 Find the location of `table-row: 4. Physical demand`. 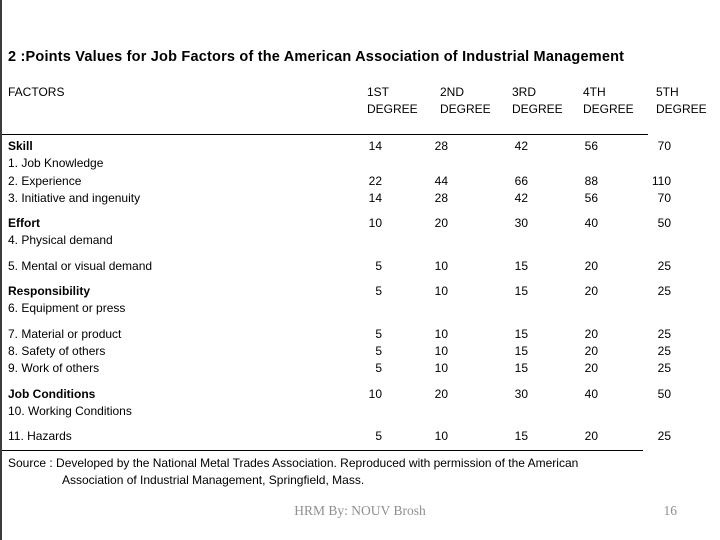

table-row: 4. Physical demand is located at coordinates (360, 240).